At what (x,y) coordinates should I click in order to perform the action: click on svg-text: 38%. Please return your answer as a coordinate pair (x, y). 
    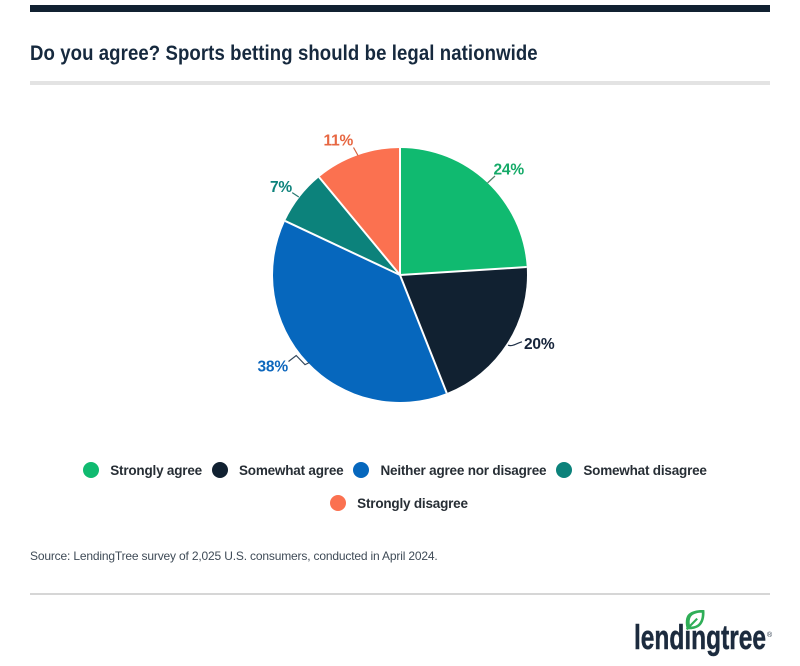
    Looking at the image, I should click on (273, 367).